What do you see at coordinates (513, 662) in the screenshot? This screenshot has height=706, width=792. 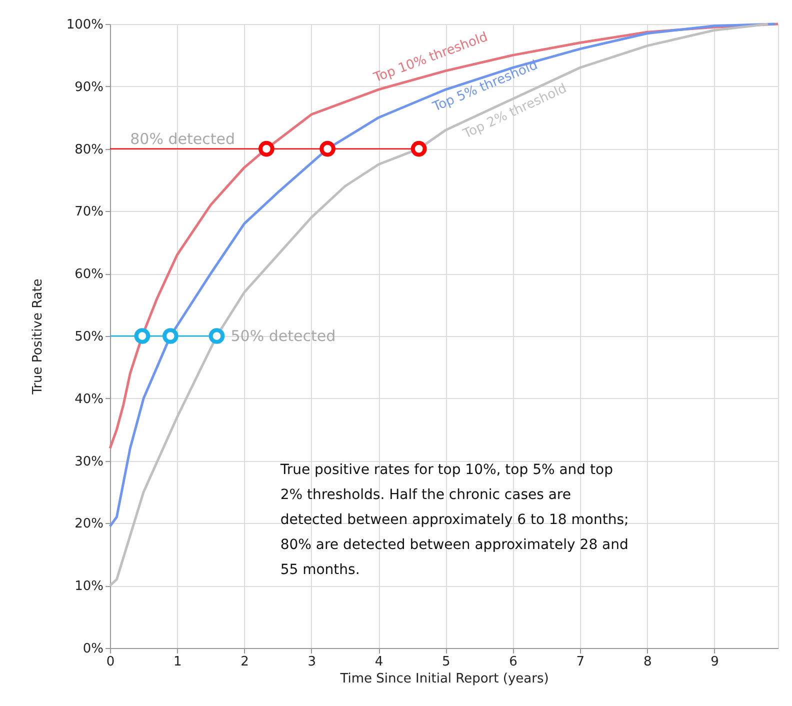 I see `x-tick-label: 6` at bounding box center [513, 662].